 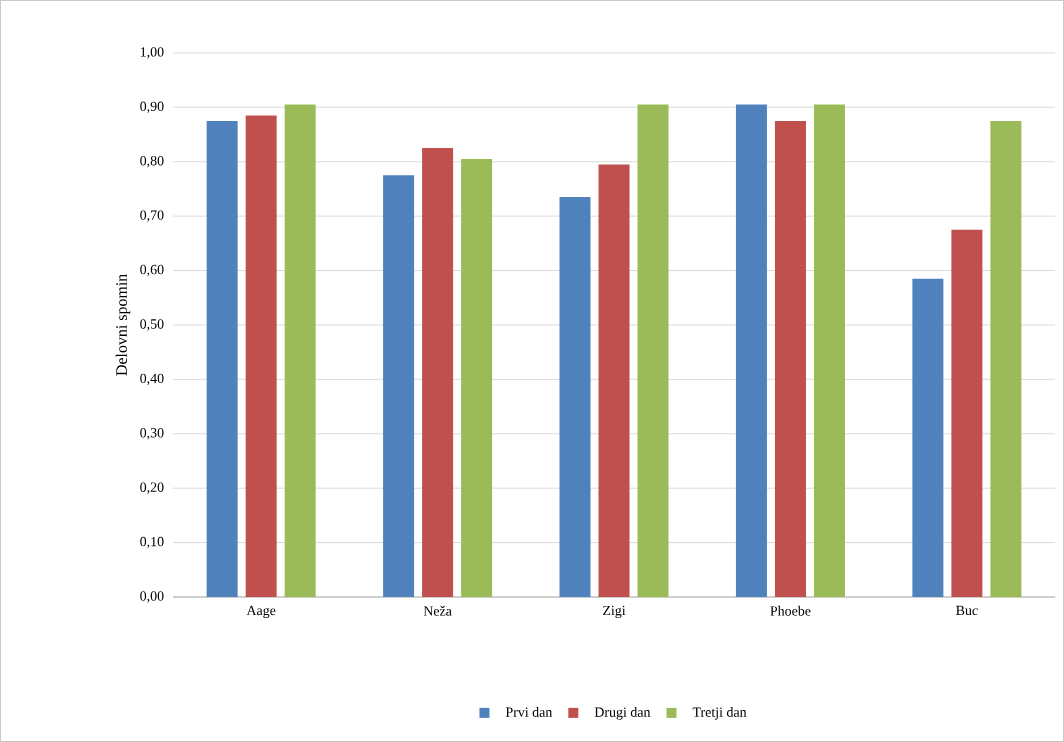 I want to click on y-tick-label: 0,40, so click(x=152, y=379).